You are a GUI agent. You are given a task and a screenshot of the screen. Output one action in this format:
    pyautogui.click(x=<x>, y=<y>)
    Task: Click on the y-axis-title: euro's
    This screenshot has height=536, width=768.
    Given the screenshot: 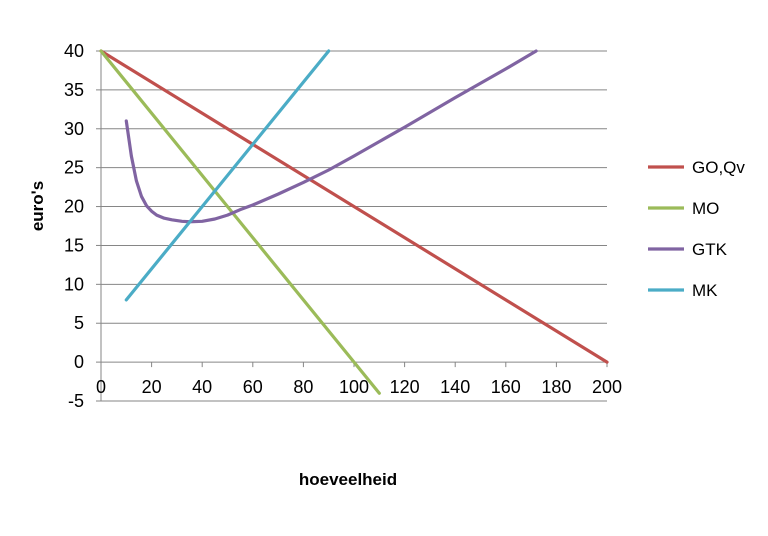 What is the action you would take?
    pyautogui.click(x=37, y=206)
    